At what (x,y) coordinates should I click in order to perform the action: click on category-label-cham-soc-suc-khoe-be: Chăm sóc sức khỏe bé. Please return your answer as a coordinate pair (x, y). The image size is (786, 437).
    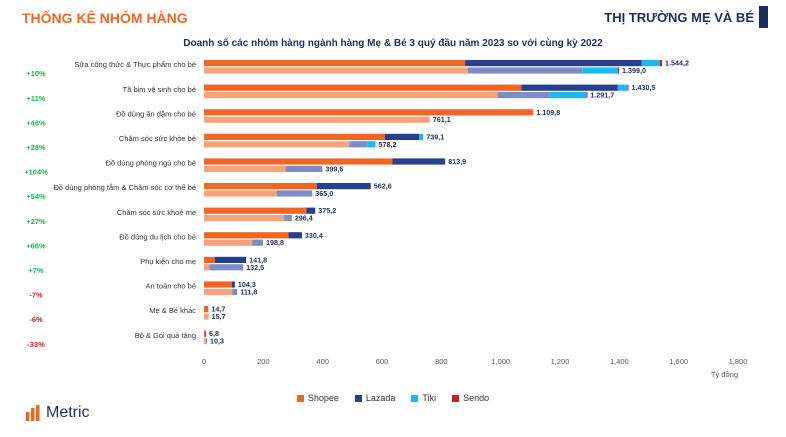
    Looking at the image, I should click on (157, 138).